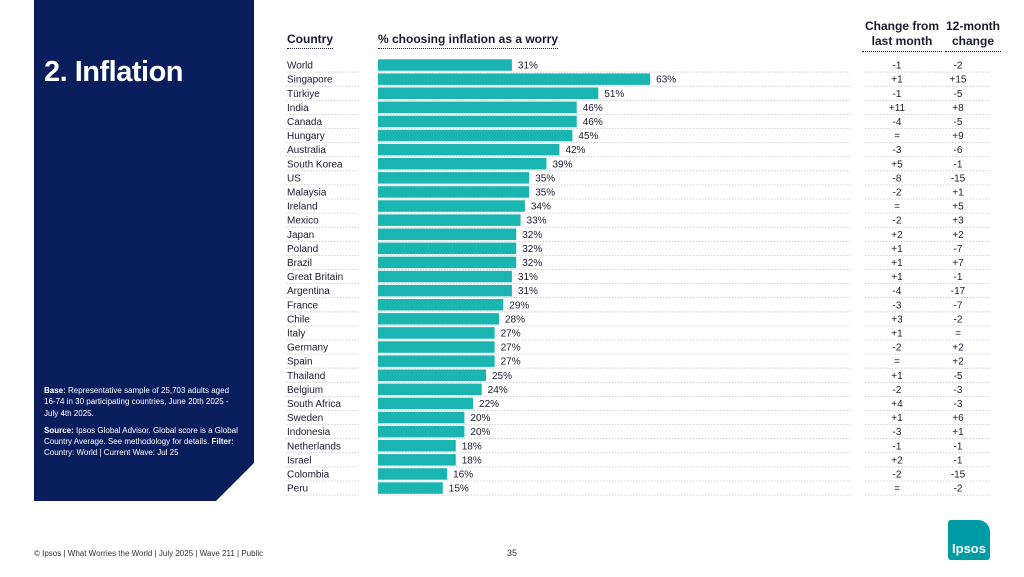 The image size is (1024, 577). What do you see at coordinates (958, 80) in the screenshot?
I see `change-12-month-value: +15` at bounding box center [958, 80].